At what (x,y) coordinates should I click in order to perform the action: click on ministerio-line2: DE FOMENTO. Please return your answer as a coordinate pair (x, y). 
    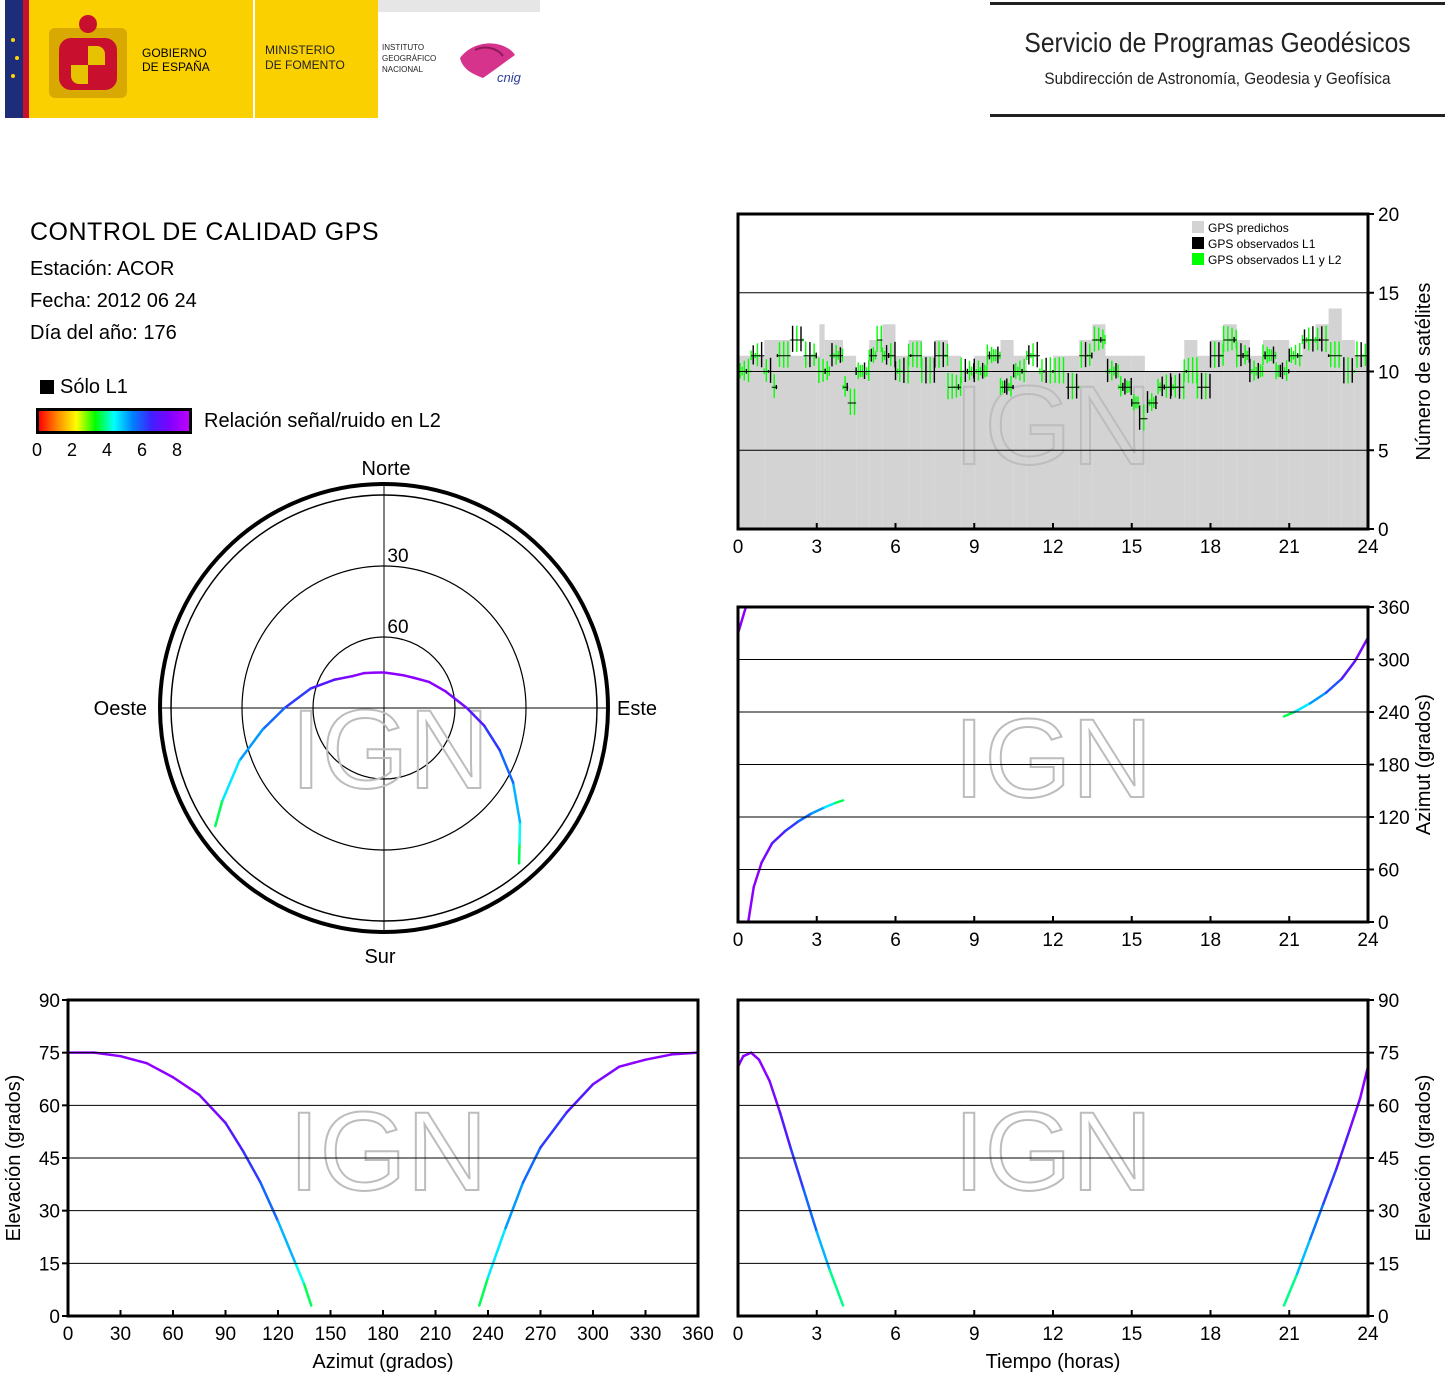
    Looking at the image, I should click on (305, 65).